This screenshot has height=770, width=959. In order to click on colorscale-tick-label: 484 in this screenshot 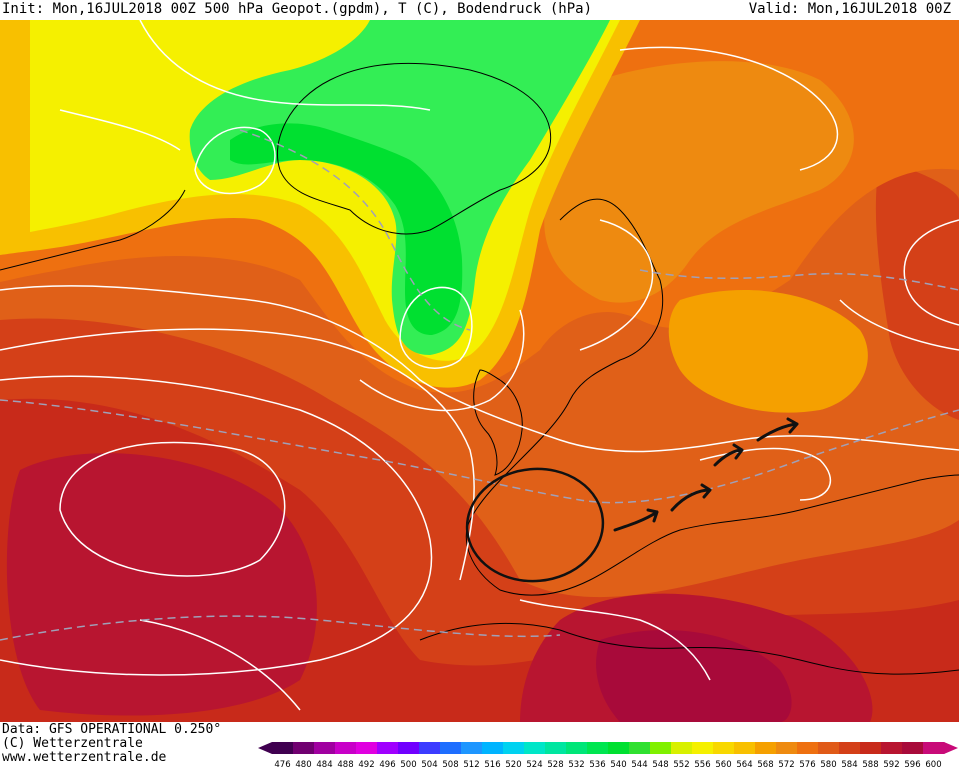, I will do `click(324, 765)`.